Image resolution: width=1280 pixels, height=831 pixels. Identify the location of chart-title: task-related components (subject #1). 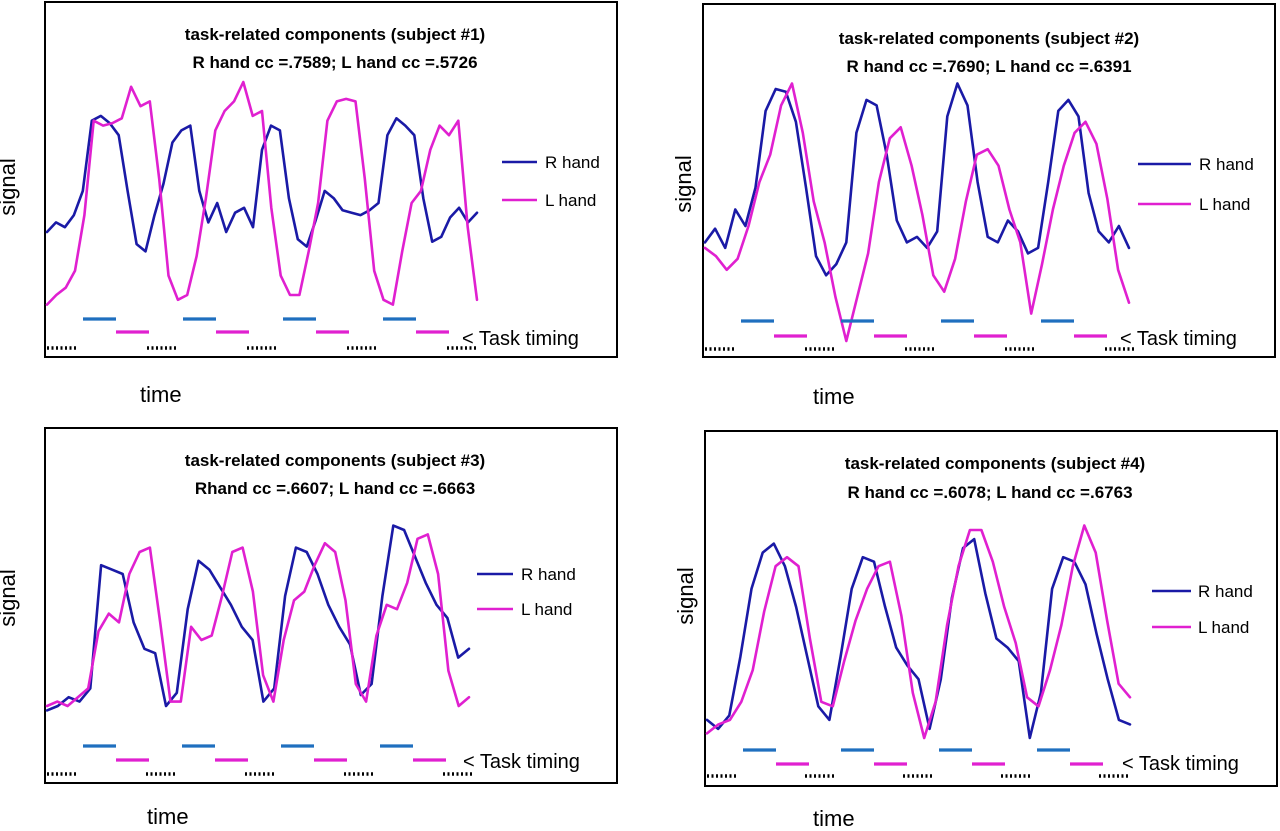
(335, 34).